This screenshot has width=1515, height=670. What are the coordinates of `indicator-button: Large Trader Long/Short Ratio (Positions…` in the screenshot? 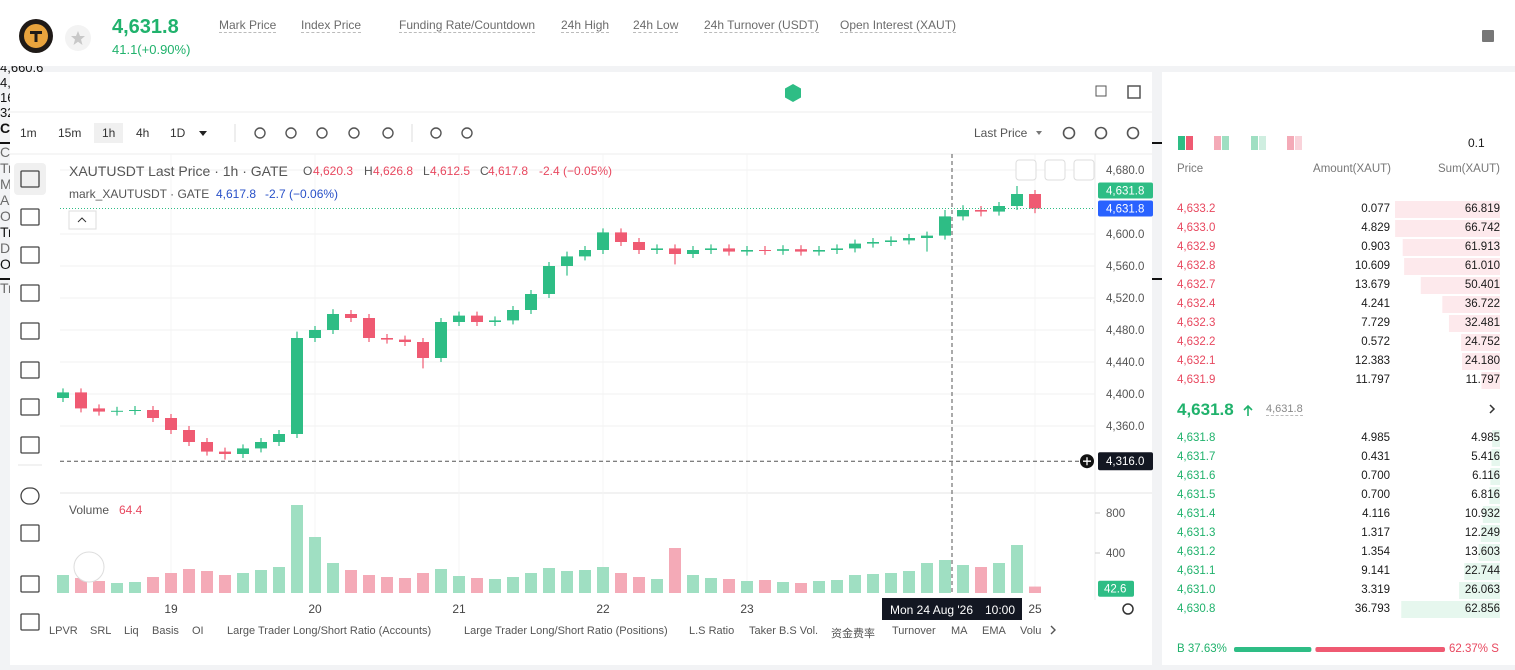 It's located at (566, 631).